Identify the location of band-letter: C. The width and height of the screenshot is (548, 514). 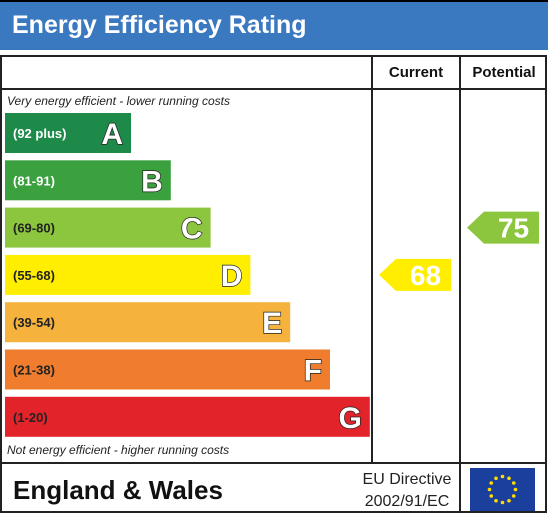
(192, 229).